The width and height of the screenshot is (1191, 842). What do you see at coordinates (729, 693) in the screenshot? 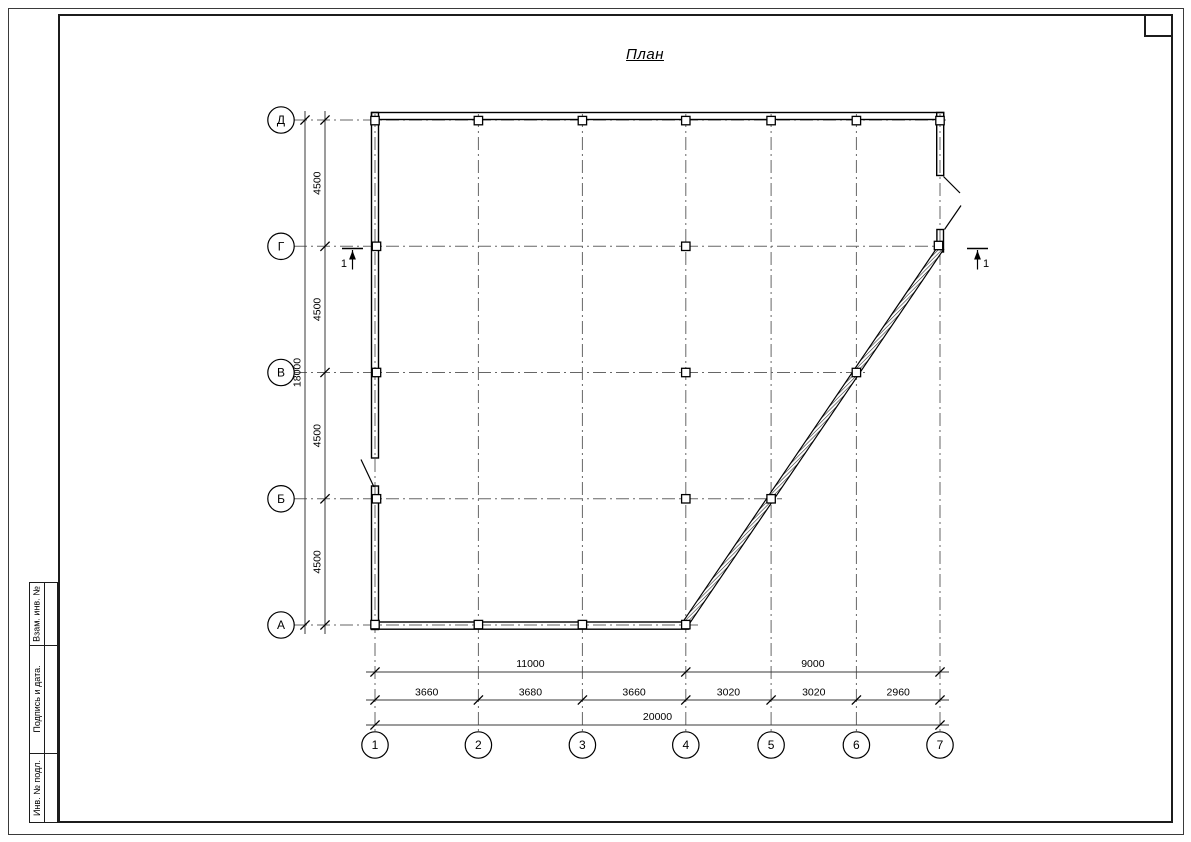
I see `dim-label-seg-4: 3020` at bounding box center [729, 693].